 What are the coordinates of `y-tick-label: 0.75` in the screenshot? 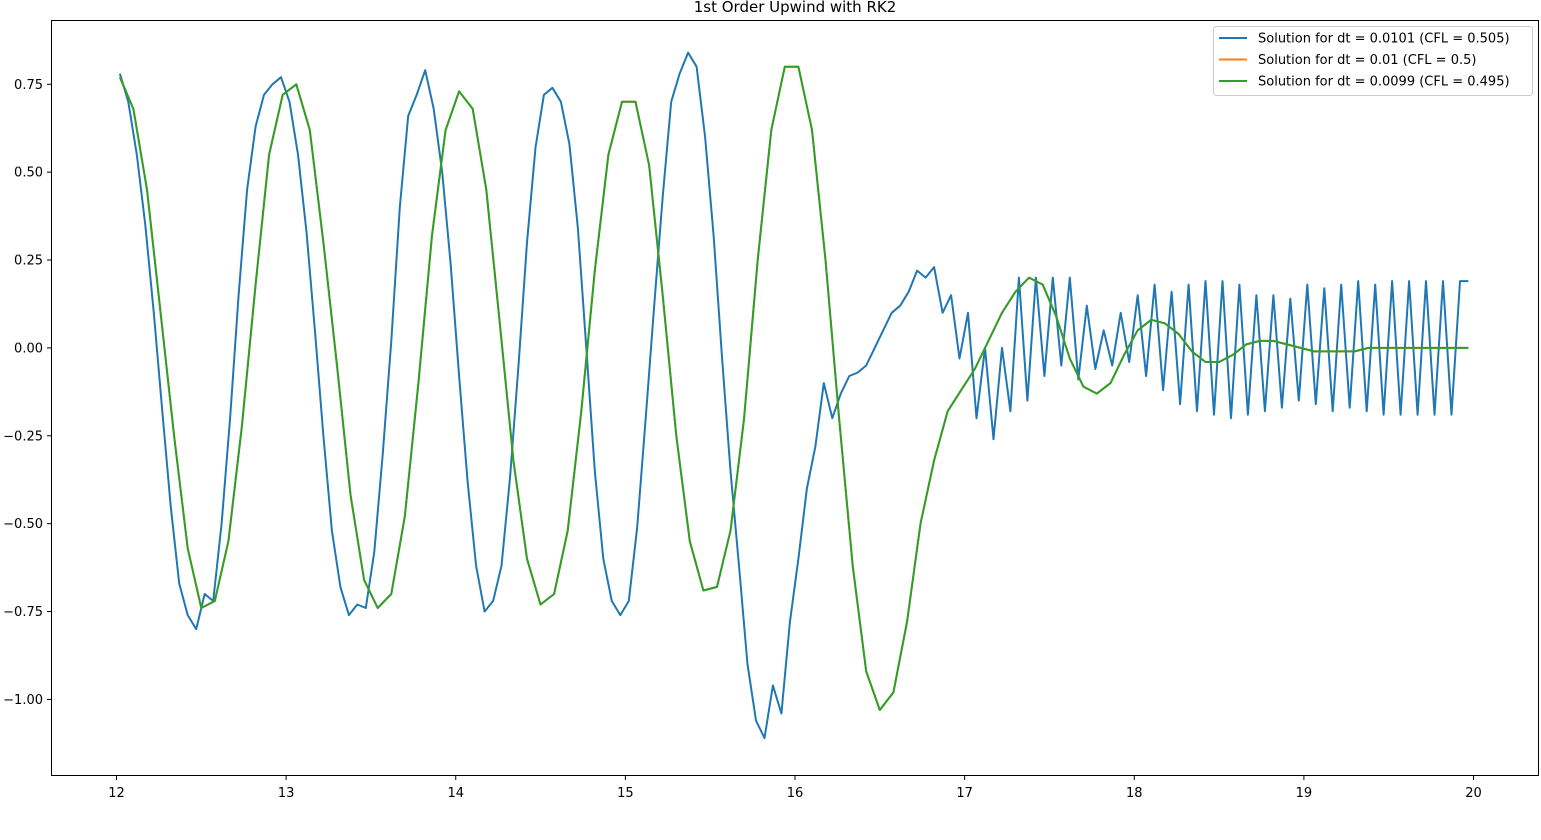 It's located at (28, 85).